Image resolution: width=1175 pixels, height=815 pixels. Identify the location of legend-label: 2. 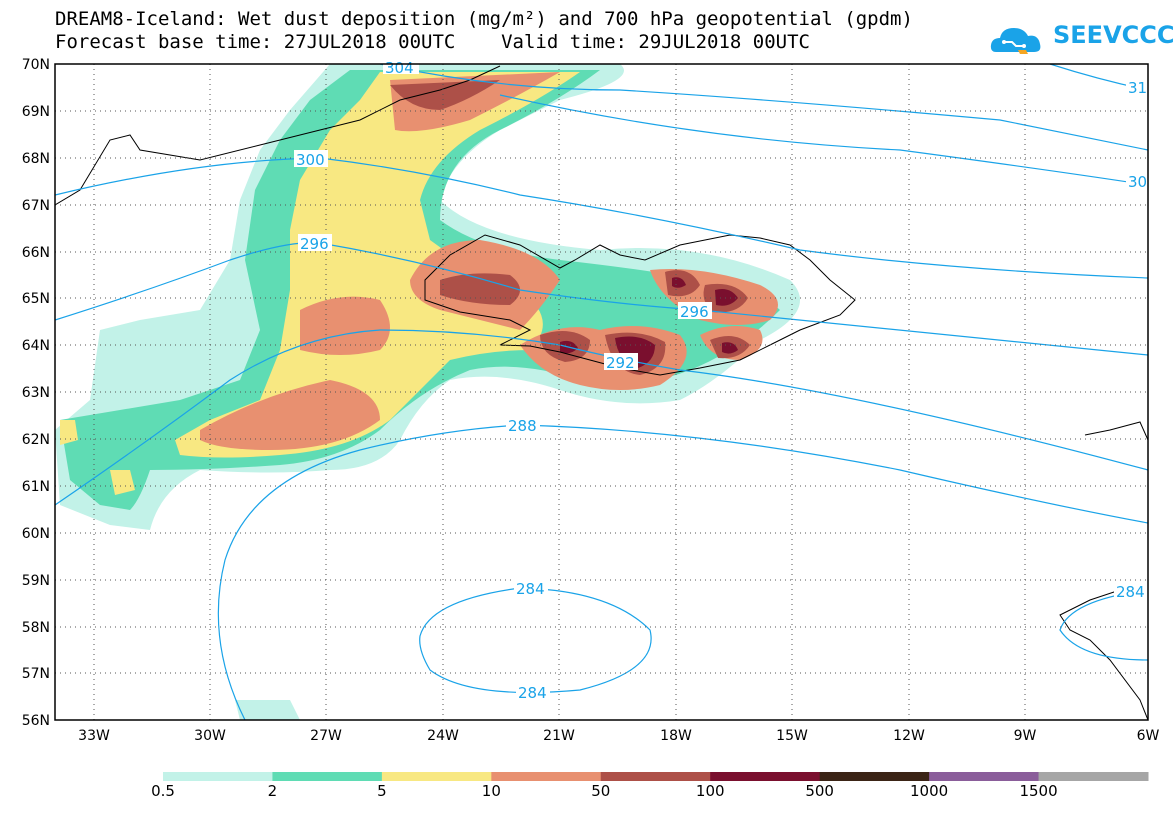
(272, 791).